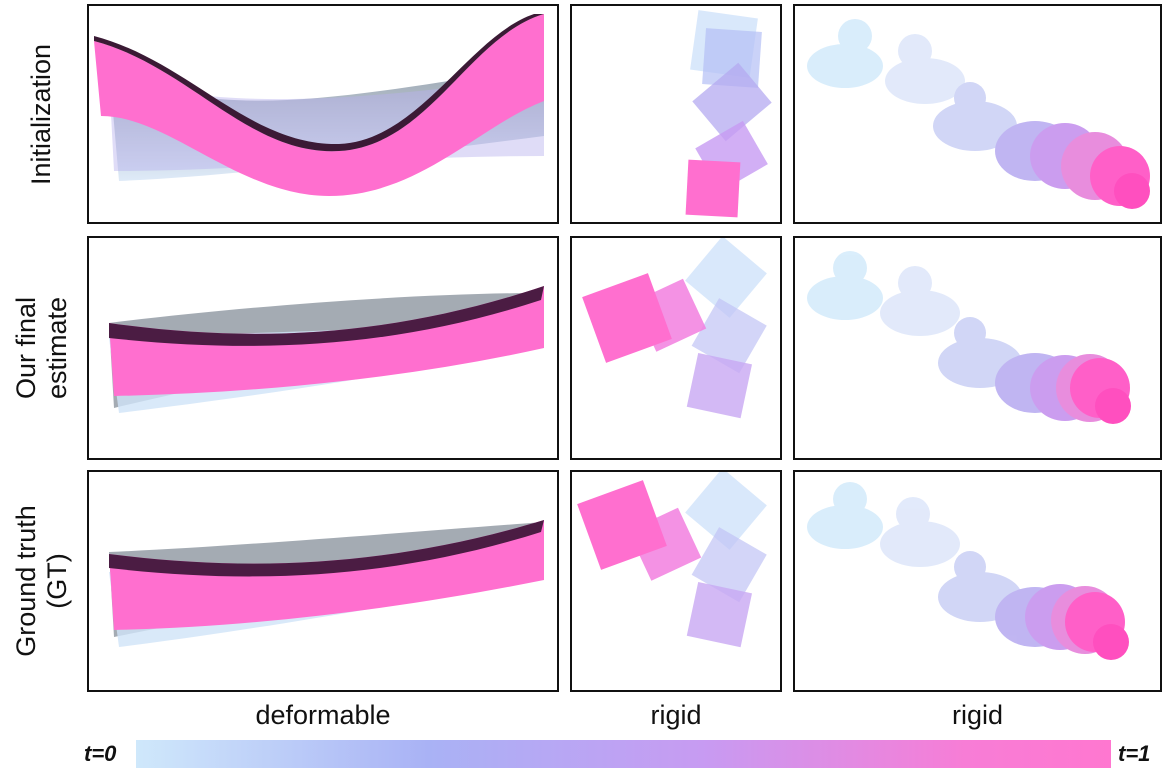  What do you see at coordinates (57, 348) in the screenshot?
I see `row-label-line: estimate` at bounding box center [57, 348].